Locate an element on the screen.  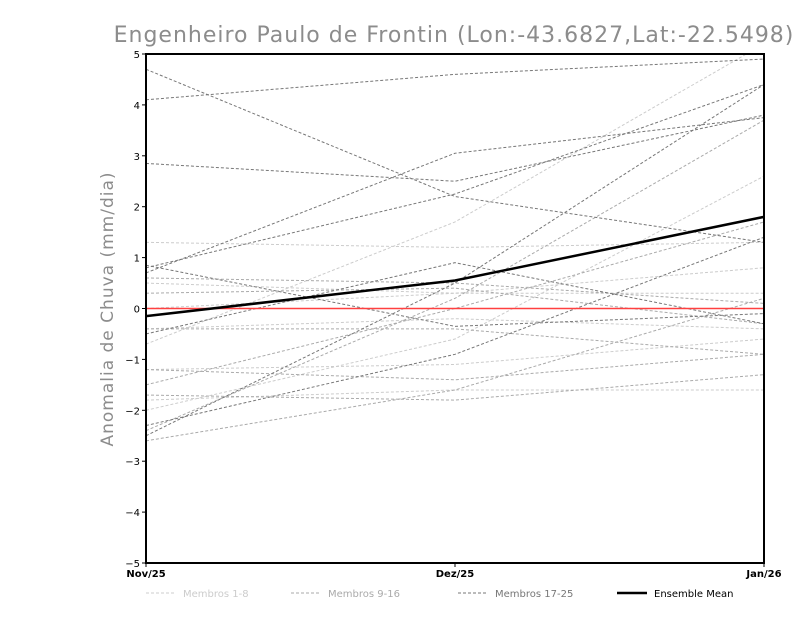
y-tick-label: 1 is located at coordinates (137, 259).